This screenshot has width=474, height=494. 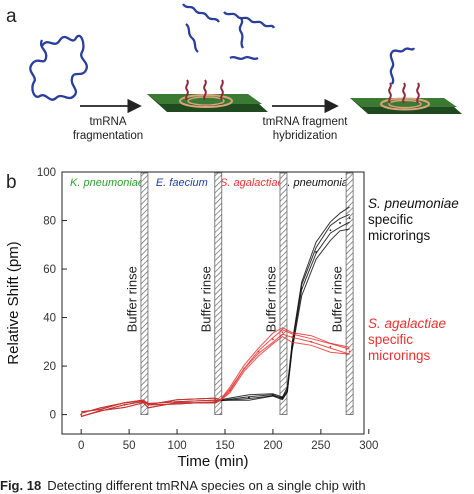 I want to click on phase-label: S. agalactiae, so click(x=252, y=183).